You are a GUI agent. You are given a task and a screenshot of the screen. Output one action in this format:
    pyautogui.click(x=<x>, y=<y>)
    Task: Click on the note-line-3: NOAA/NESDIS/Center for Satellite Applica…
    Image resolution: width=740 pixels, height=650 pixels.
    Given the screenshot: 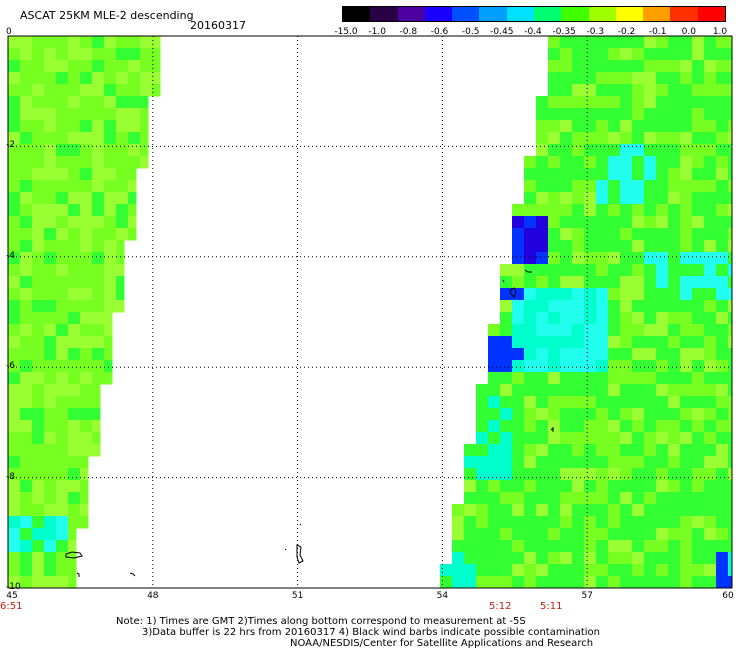 What is the action you would take?
    pyautogui.click(x=442, y=643)
    